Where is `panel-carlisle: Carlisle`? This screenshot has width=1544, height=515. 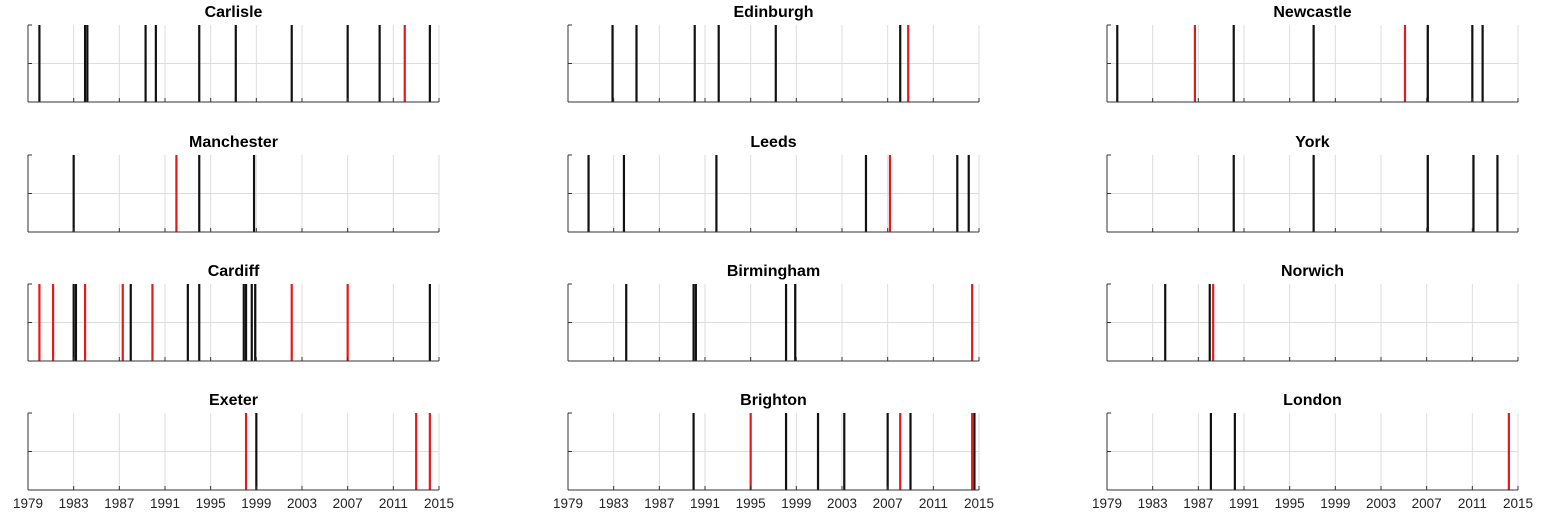 panel-carlisle: Carlisle is located at coordinates (233, 53).